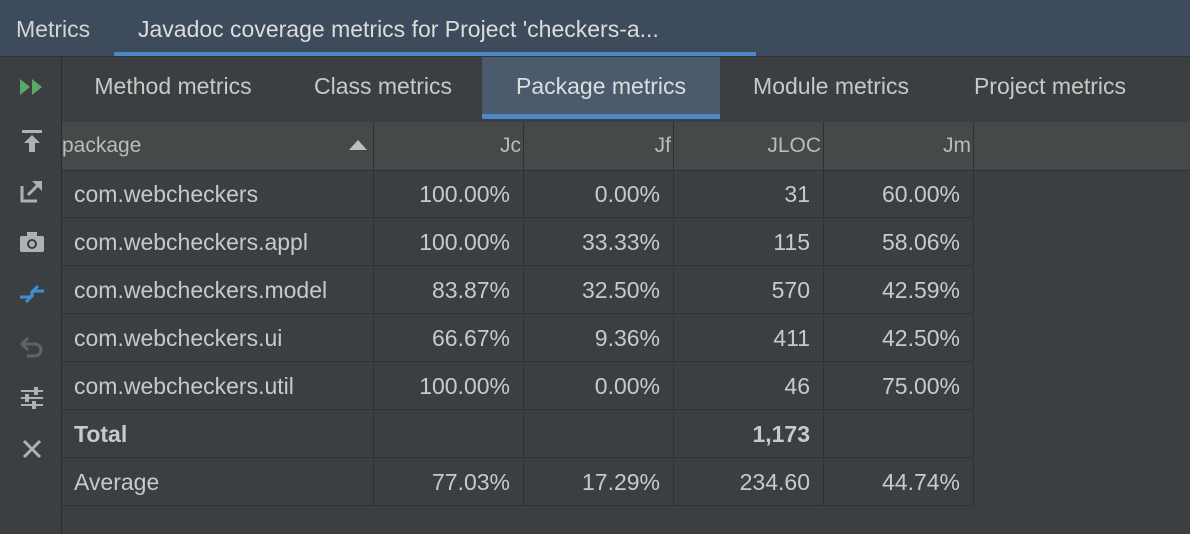 This screenshot has height=534, width=1190. Describe the element at coordinates (382, 86) in the screenshot. I see `tab-class-metrics: Class metrics` at that location.